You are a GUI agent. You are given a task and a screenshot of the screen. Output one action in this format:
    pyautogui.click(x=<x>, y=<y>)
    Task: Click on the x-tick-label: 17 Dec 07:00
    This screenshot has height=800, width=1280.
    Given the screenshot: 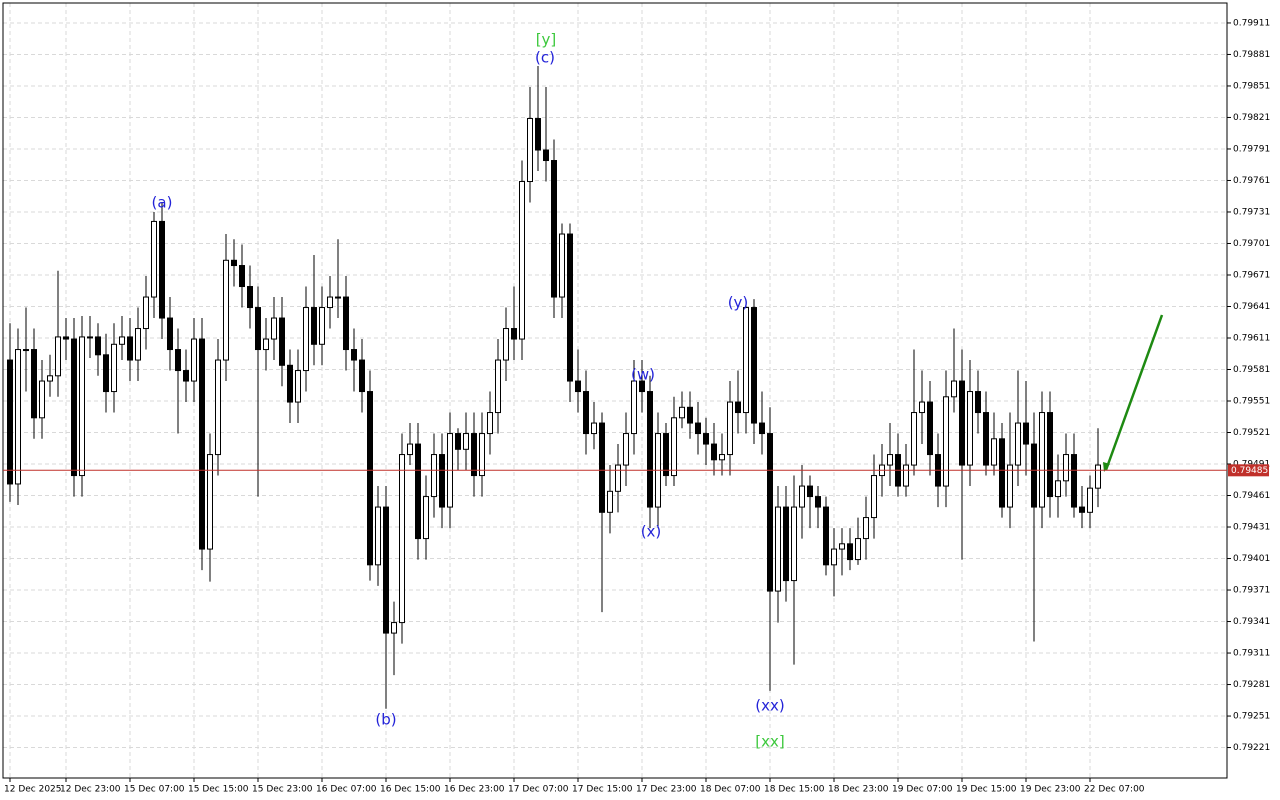 What is the action you would take?
    pyautogui.click(x=538, y=790)
    